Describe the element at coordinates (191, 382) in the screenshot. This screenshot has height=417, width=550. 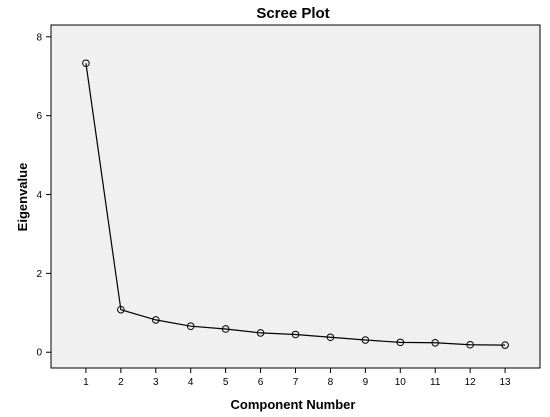
I see `x-tick-label: 4` at that location.